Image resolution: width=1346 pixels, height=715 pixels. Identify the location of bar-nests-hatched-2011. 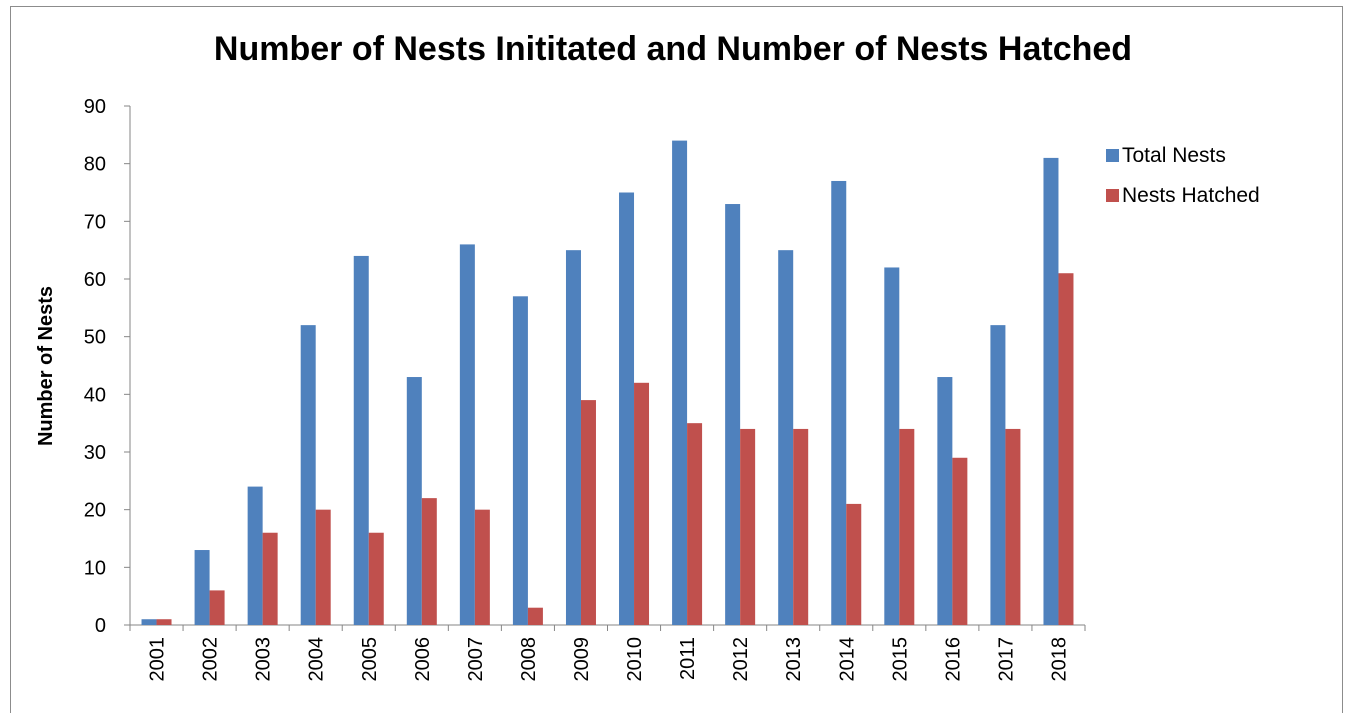
(695, 524).